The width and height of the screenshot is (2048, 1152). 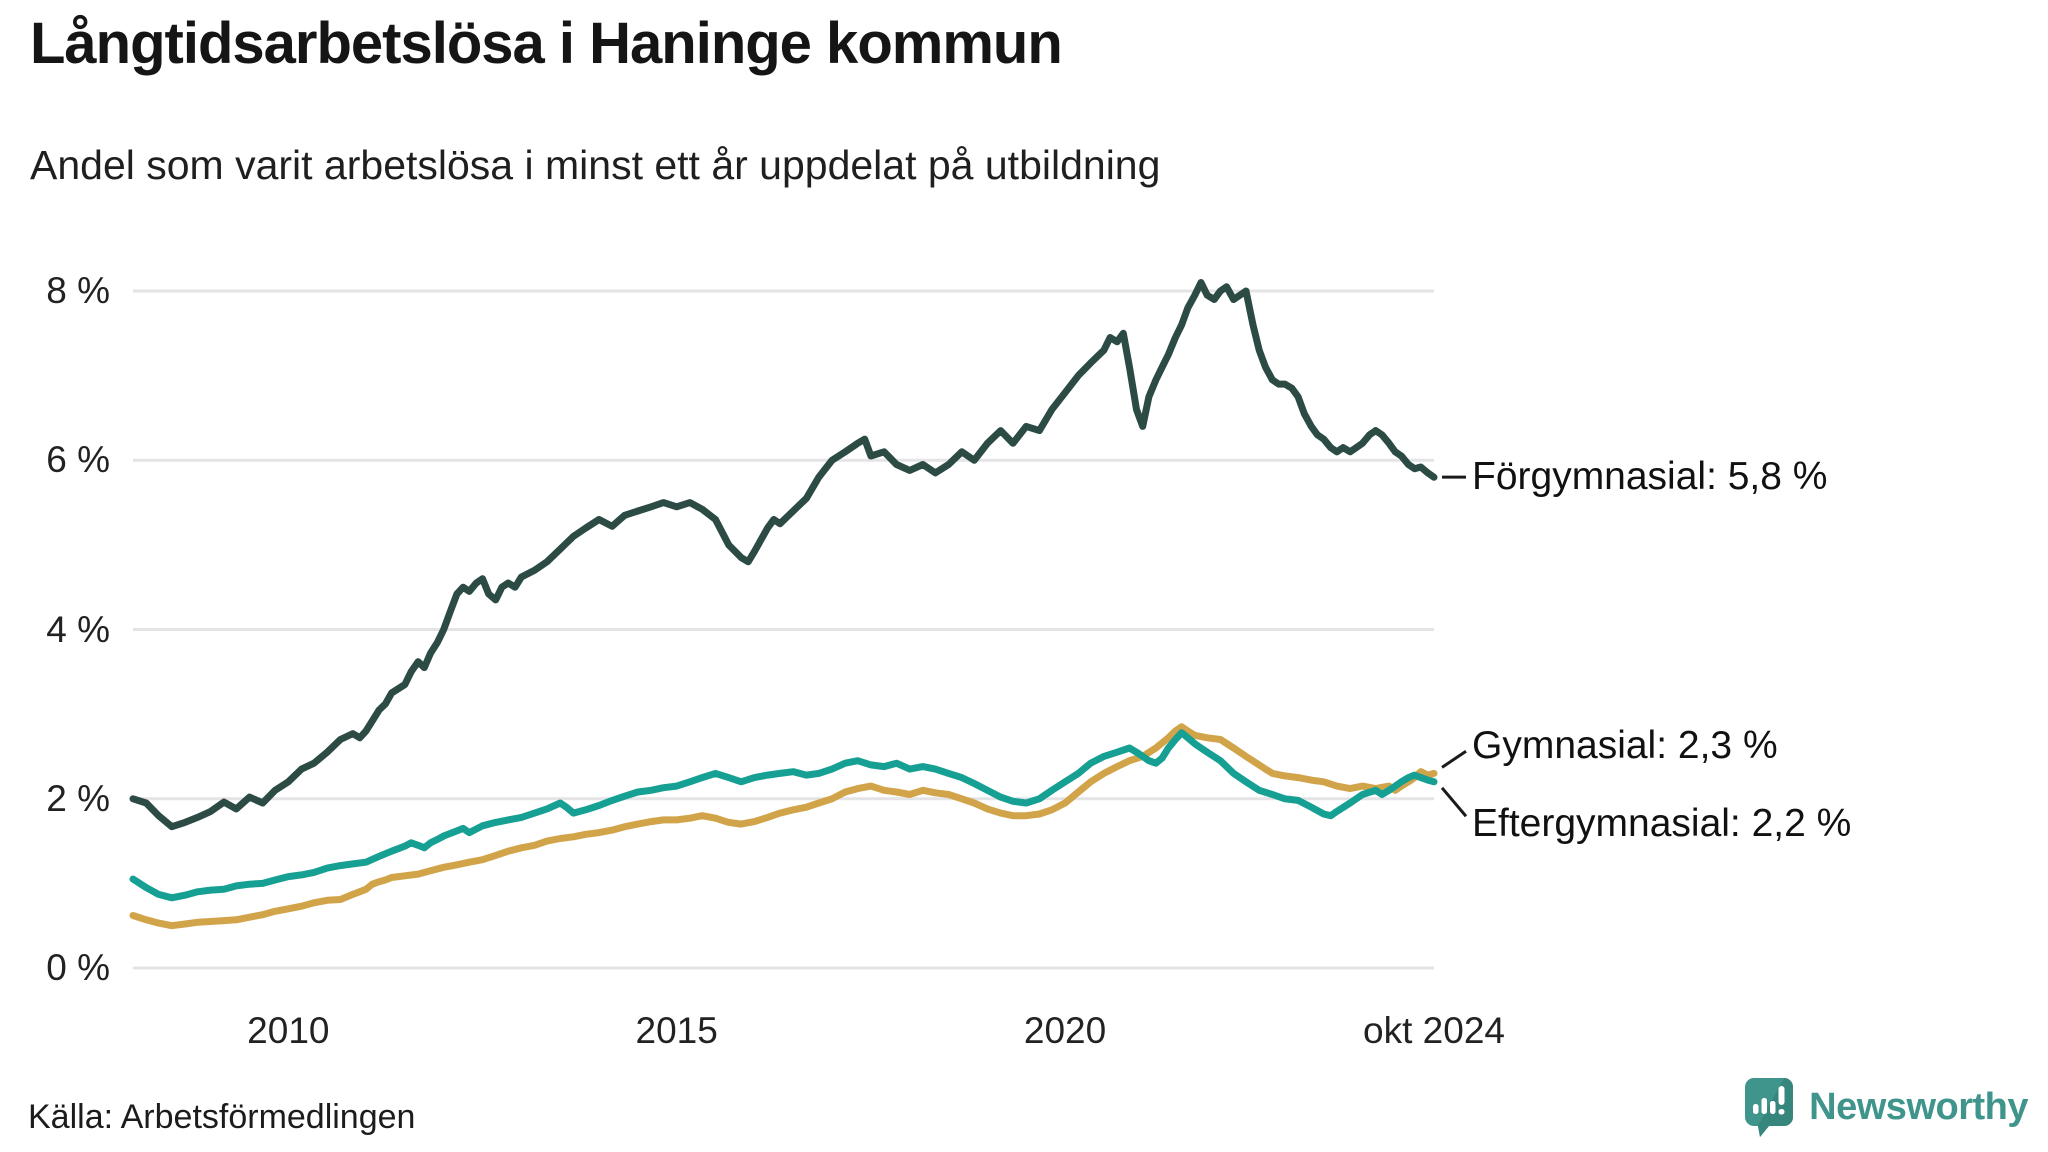 I want to click on x-axis-label: okt 2024, so click(x=1434, y=1030).